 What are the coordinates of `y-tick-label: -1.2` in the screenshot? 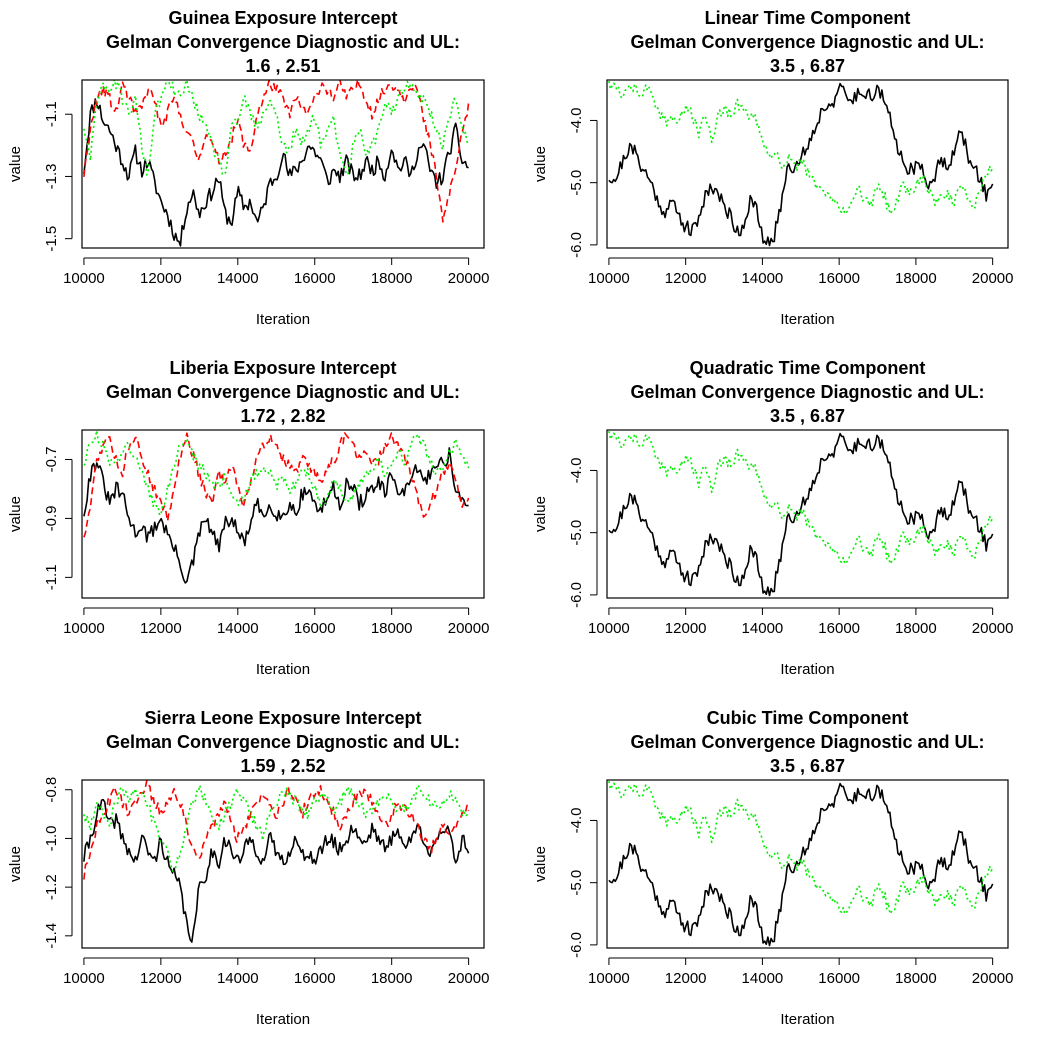 It's located at (51, 887).